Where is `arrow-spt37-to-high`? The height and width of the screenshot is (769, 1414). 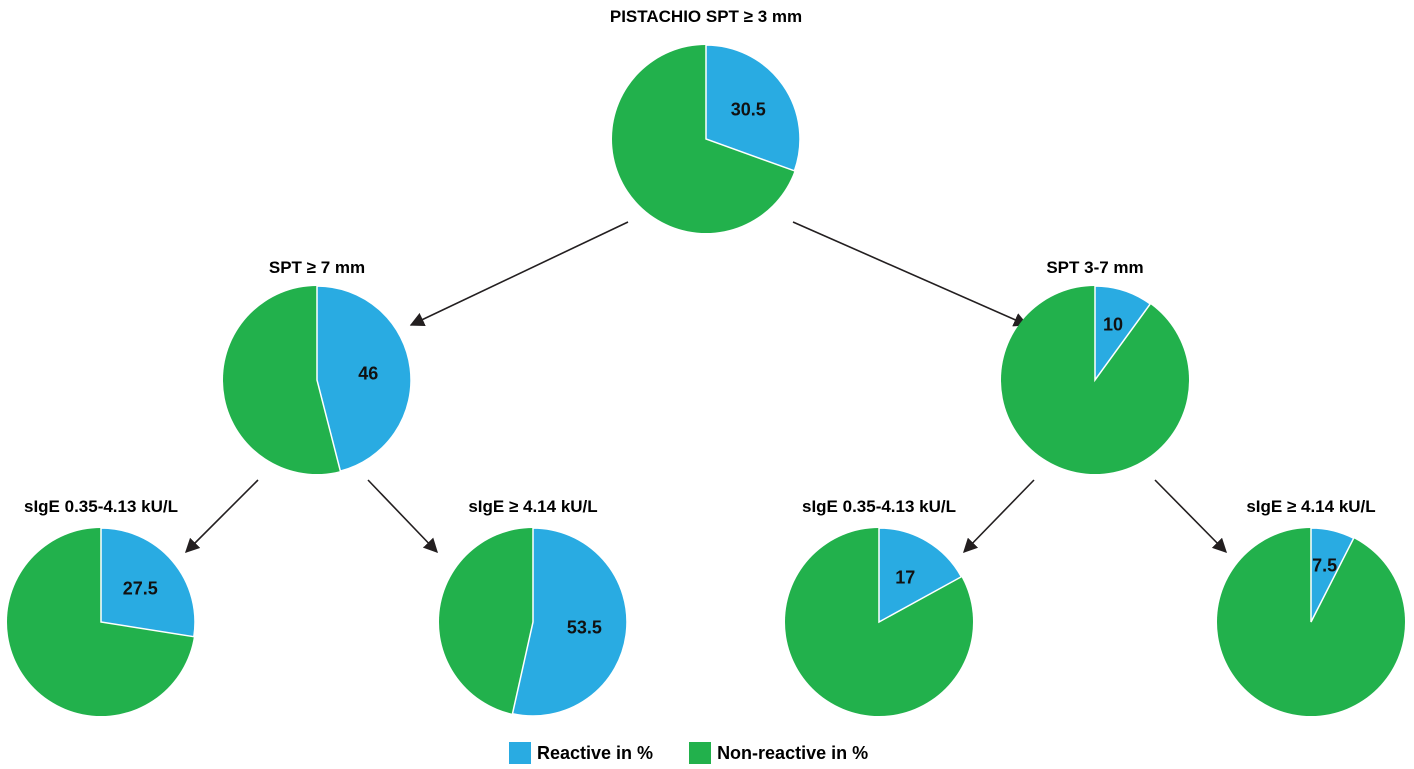 arrow-spt37-to-high is located at coordinates (1191, 516).